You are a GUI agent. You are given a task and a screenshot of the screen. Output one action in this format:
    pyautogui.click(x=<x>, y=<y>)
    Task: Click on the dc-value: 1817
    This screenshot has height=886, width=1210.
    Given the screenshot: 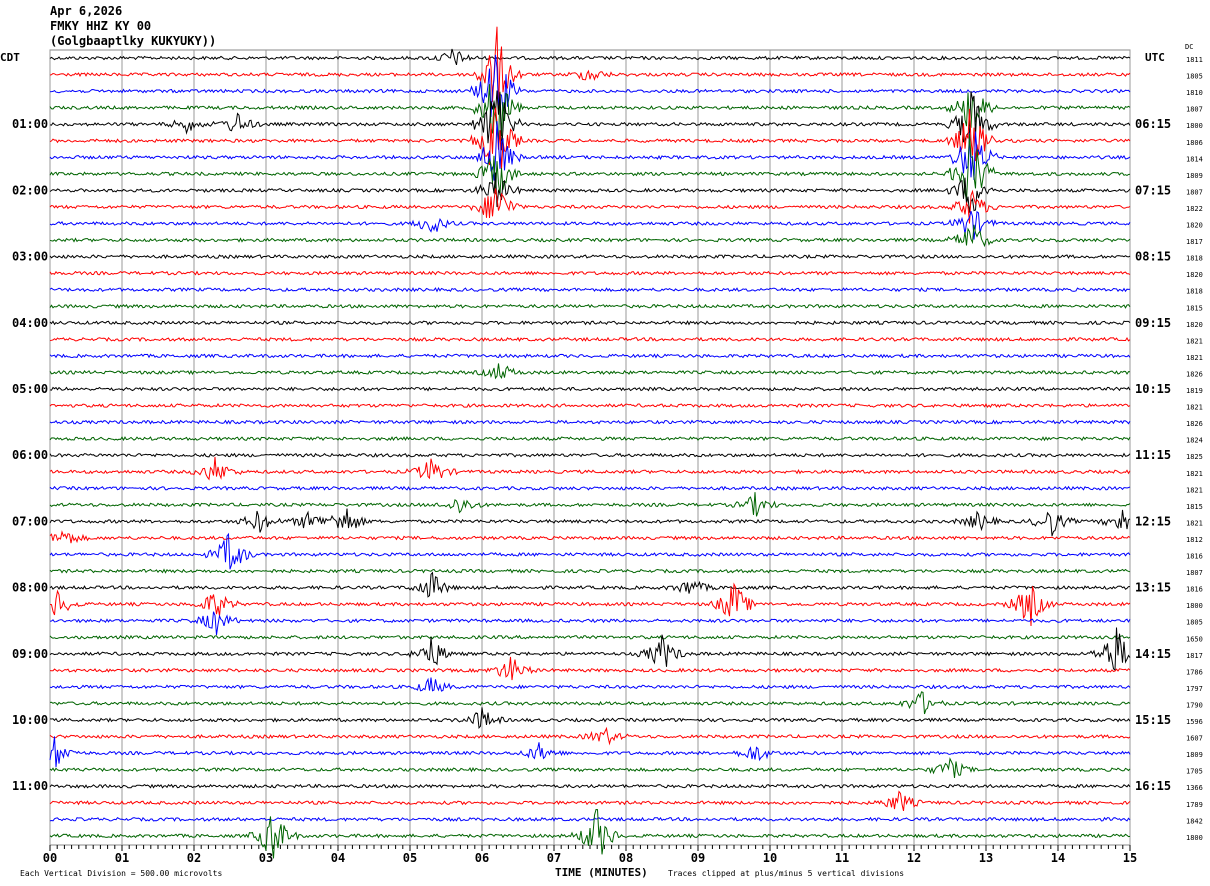 What is the action you would take?
    pyautogui.click(x=1194, y=242)
    